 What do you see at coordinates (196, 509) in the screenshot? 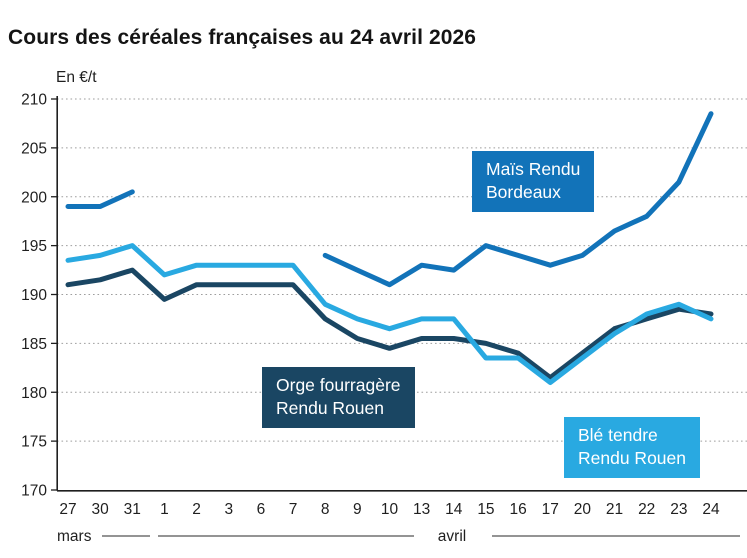
I see `x-tick-label: 2` at bounding box center [196, 509].